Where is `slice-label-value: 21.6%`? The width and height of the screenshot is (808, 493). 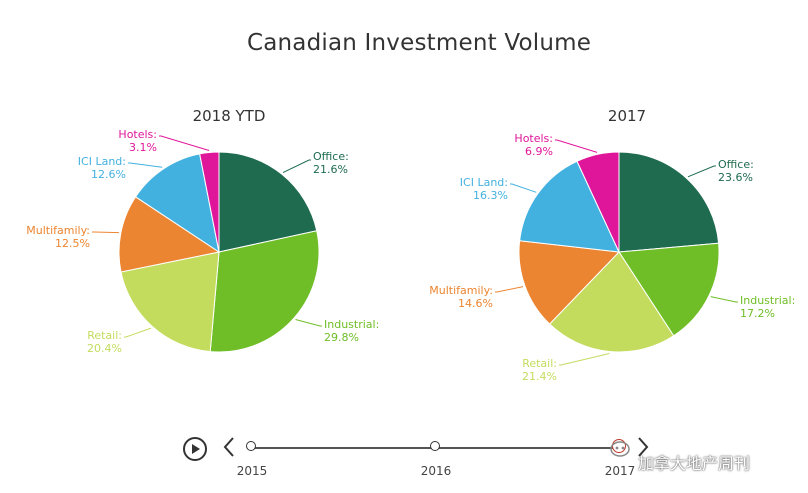 slice-label-value: 21.6% is located at coordinates (330, 169).